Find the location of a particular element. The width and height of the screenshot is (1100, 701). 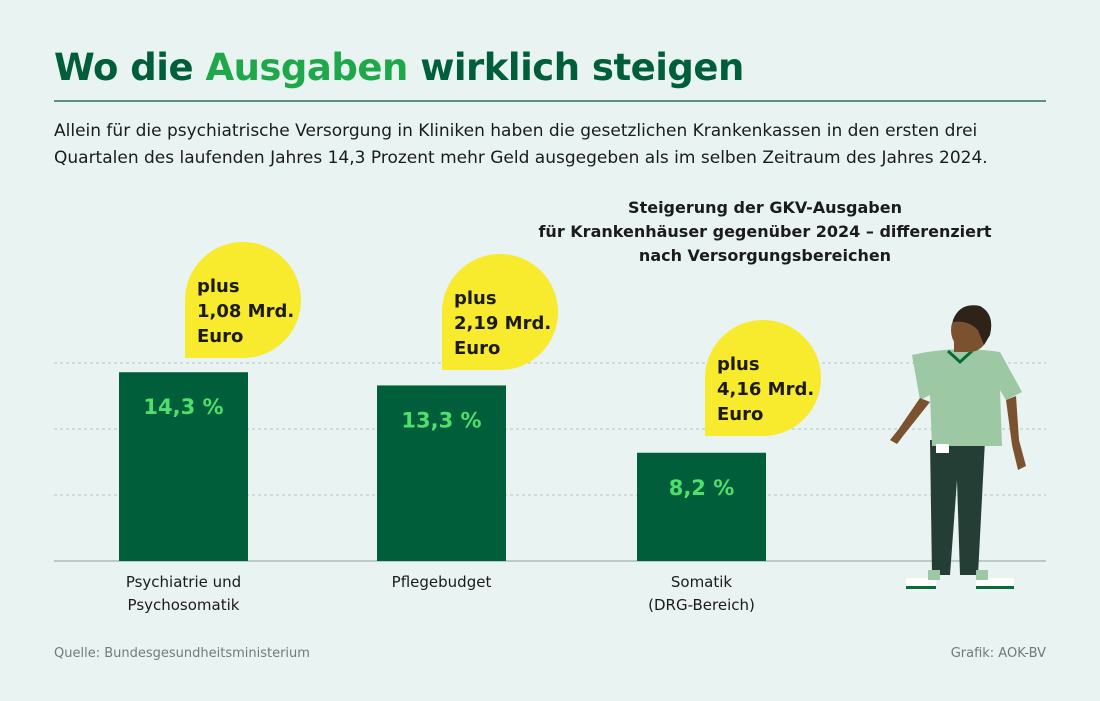

data-label: 14,3 % is located at coordinates (183, 407).